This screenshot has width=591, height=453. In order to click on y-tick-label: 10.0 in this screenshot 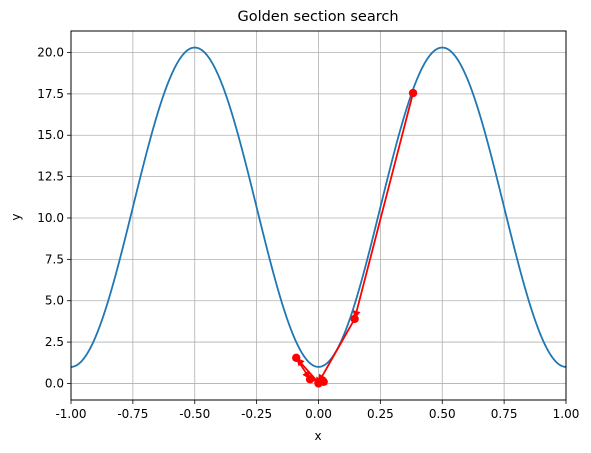, I will do `click(50, 218)`.